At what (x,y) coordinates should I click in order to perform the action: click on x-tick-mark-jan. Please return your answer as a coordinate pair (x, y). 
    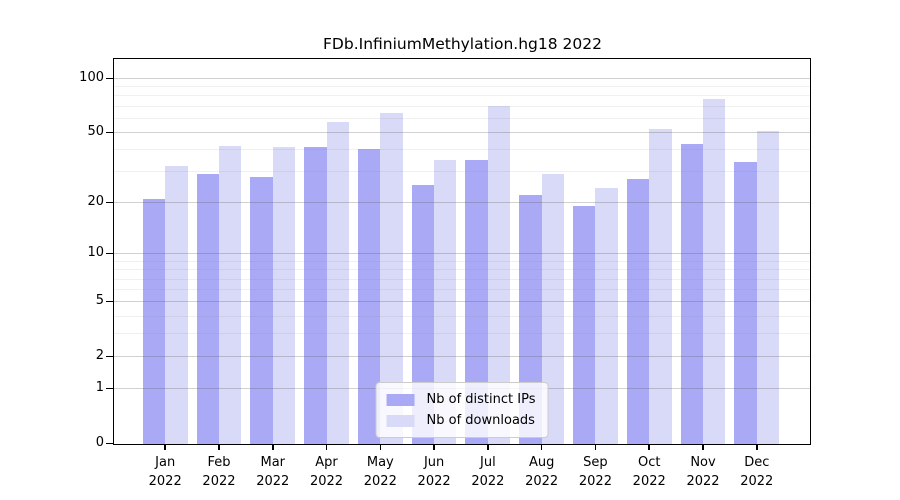
    Looking at the image, I should click on (165, 447).